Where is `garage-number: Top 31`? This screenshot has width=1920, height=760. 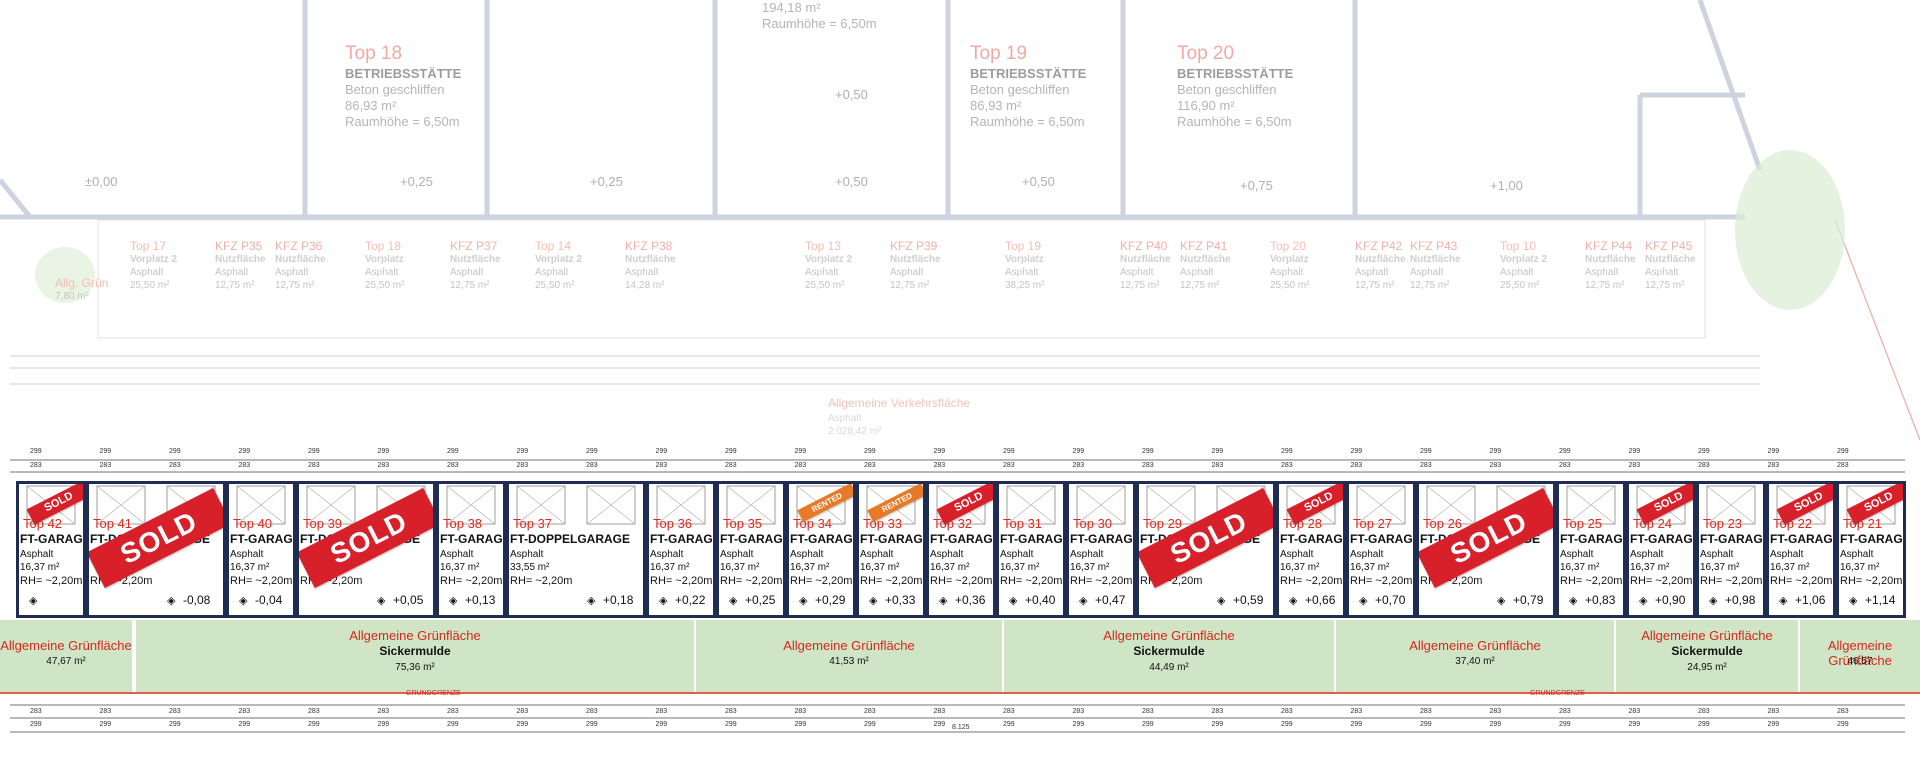
garage-number: Top 31 is located at coordinates (1023, 523).